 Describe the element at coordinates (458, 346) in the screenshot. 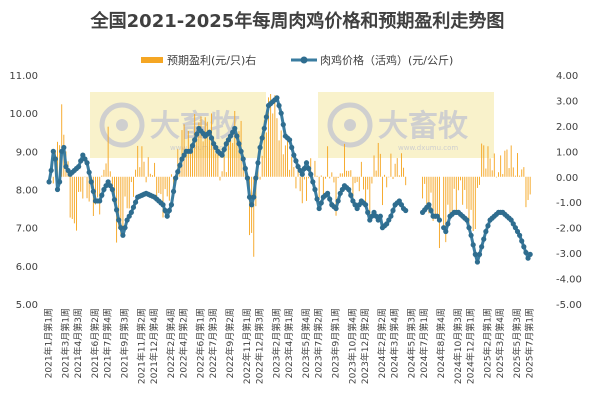

I see `x-tick-label: 2024年10月第3周` at that location.